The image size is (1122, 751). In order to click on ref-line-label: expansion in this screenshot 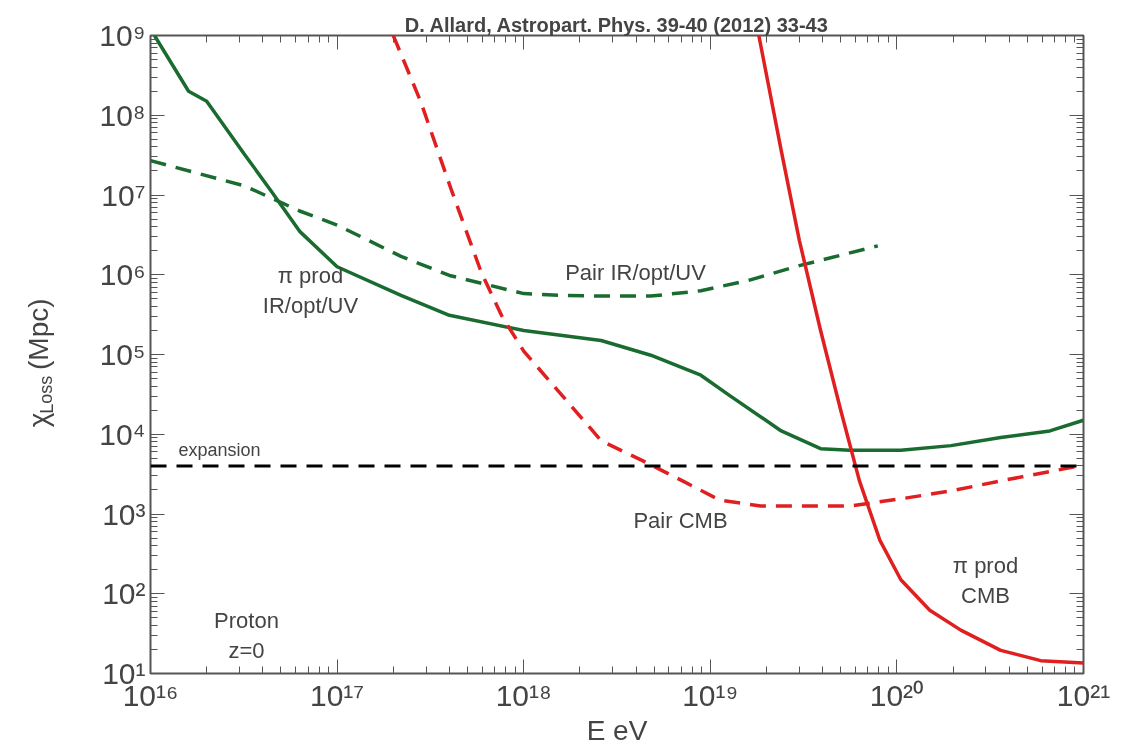, I will do `click(219, 449)`.